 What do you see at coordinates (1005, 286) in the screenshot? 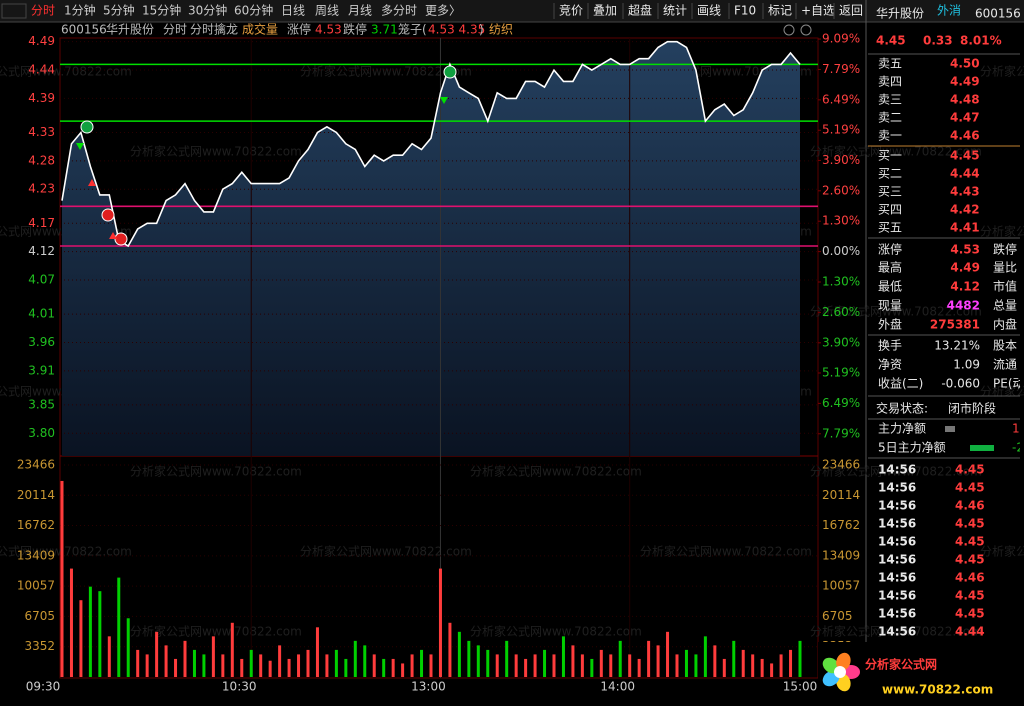
I see `stat-label: 市值` at bounding box center [1005, 286].